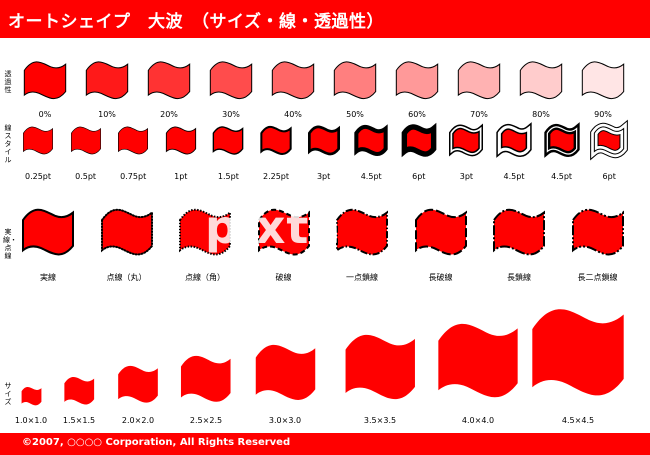  I want to click on transparency-label: 90%, so click(603, 114).